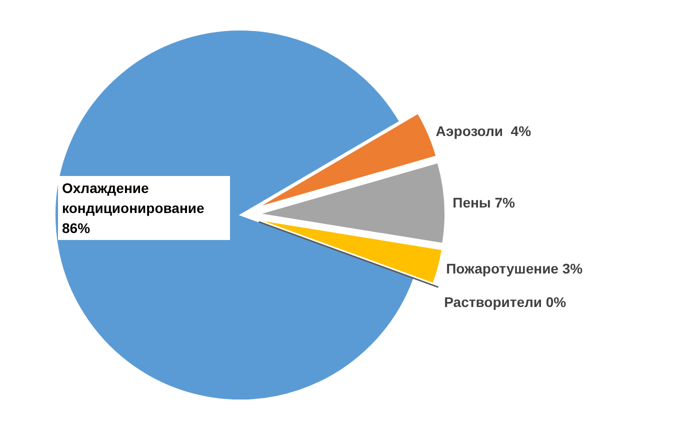 This screenshot has width=693, height=427. What do you see at coordinates (133, 198) in the screenshot?
I see `slice-label: Охлаждение кондиционирование` at bounding box center [133, 198].